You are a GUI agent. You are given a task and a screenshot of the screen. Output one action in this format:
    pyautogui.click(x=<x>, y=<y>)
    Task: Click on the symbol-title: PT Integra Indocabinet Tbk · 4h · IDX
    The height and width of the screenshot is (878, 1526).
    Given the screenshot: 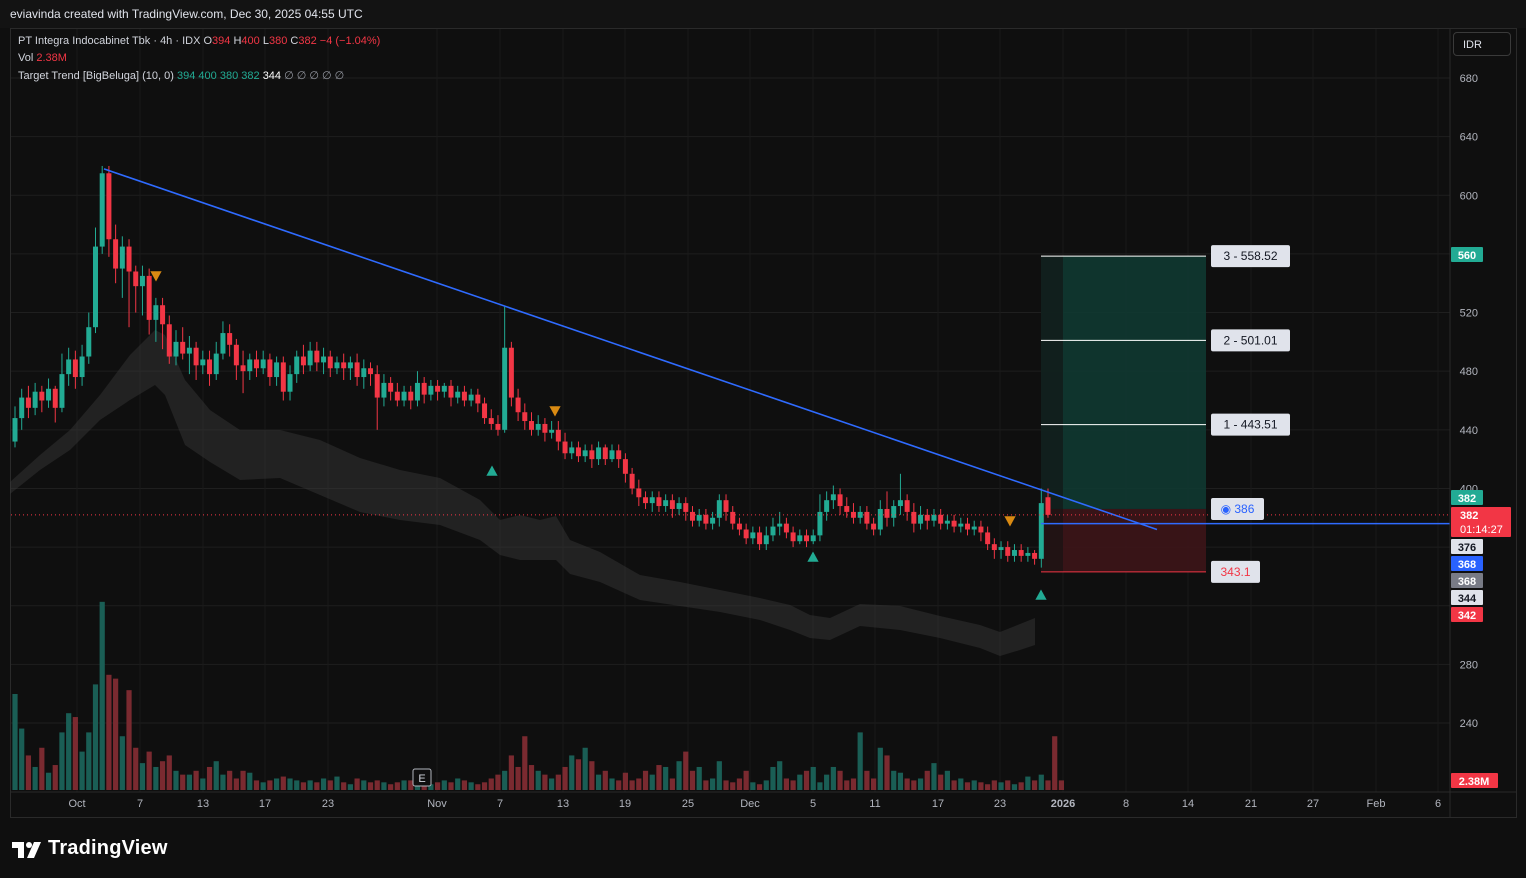 What is the action you would take?
    pyautogui.click(x=109, y=41)
    